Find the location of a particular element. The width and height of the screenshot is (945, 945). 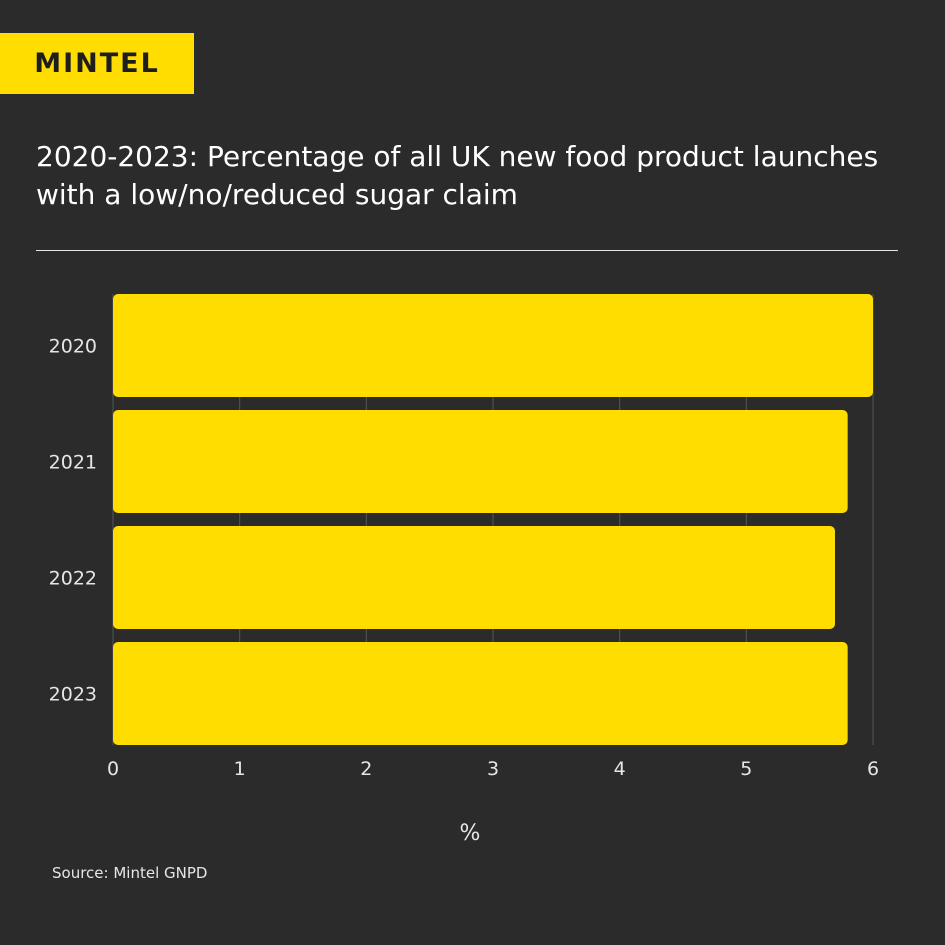

logo-text: MINTEL is located at coordinates (97, 63).